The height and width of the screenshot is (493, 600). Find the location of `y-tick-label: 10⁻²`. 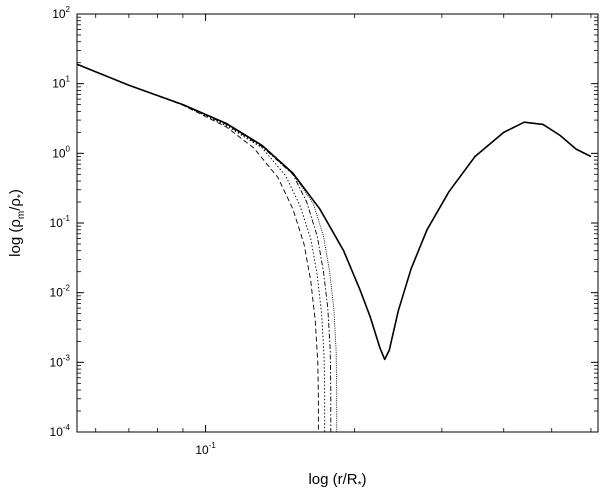

y-tick-label: 10⁻² is located at coordinates (60, 292).